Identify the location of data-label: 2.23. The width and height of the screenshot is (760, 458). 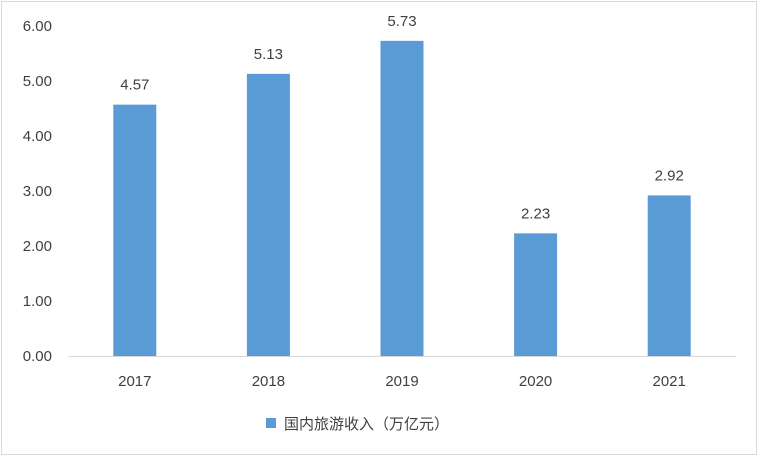
(535, 213).